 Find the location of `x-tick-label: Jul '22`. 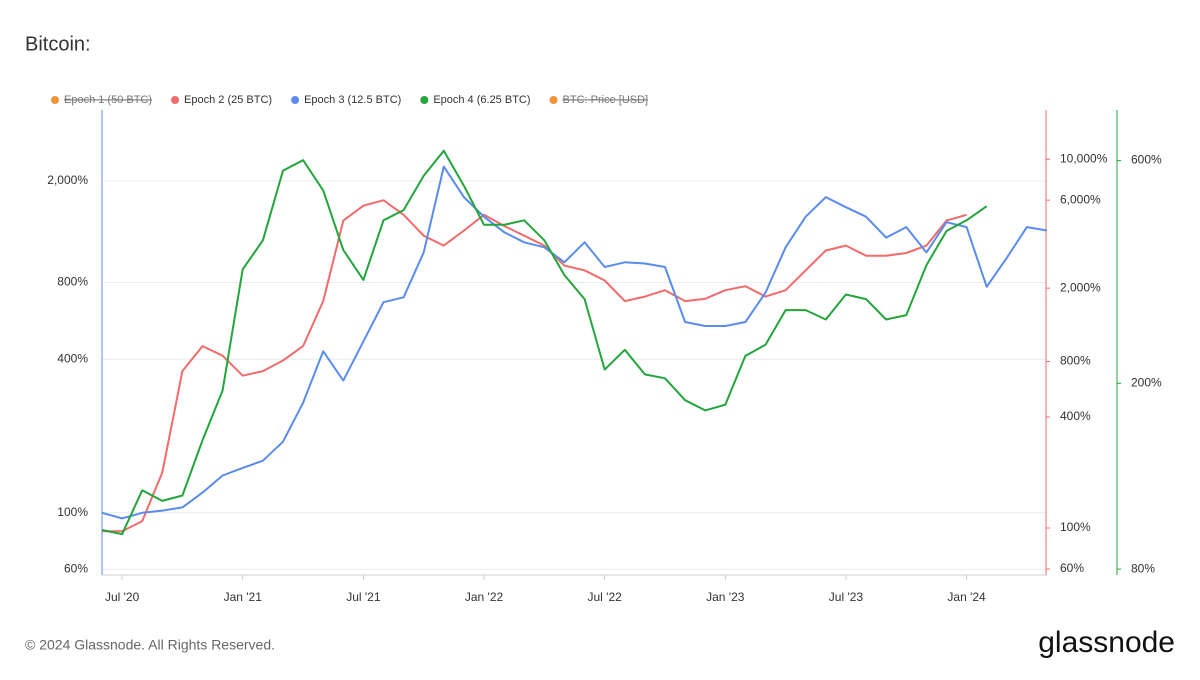

x-tick-label: Jul '22 is located at coordinates (605, 597).